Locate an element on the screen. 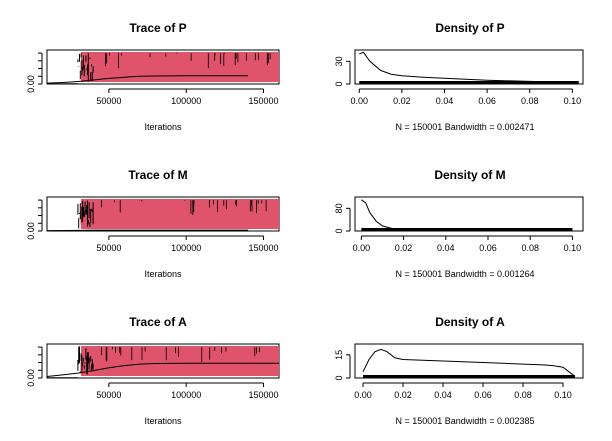  plot-area-1: 0.00 0.02 0.04 0.06 0.08 0.10 0 30 is located at coordinates (458, 78).